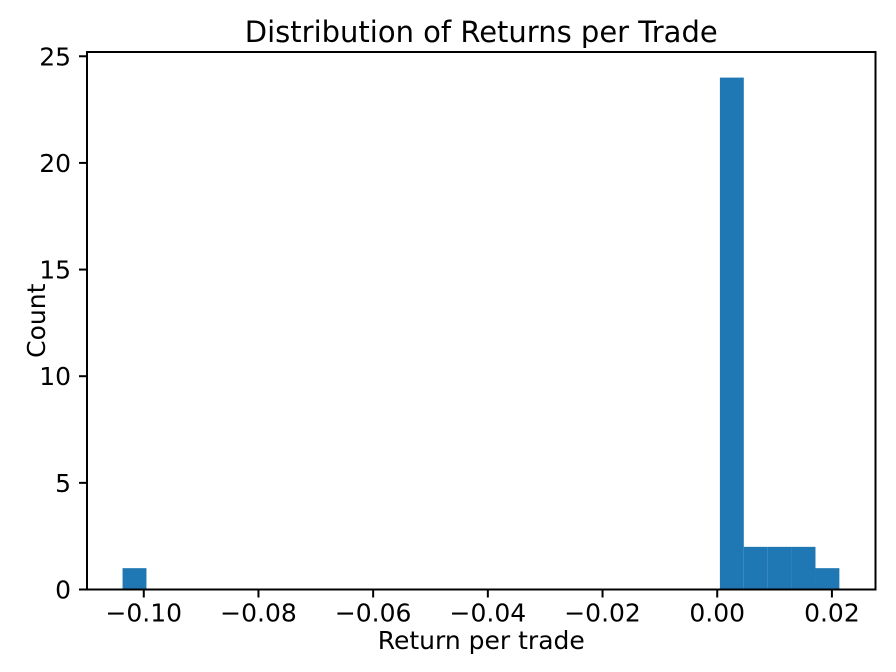  What do you see at coordinates (55, 163) in the screenshot?
I see `y-axis-tick-label: 20` at bounding box center [55, 163].